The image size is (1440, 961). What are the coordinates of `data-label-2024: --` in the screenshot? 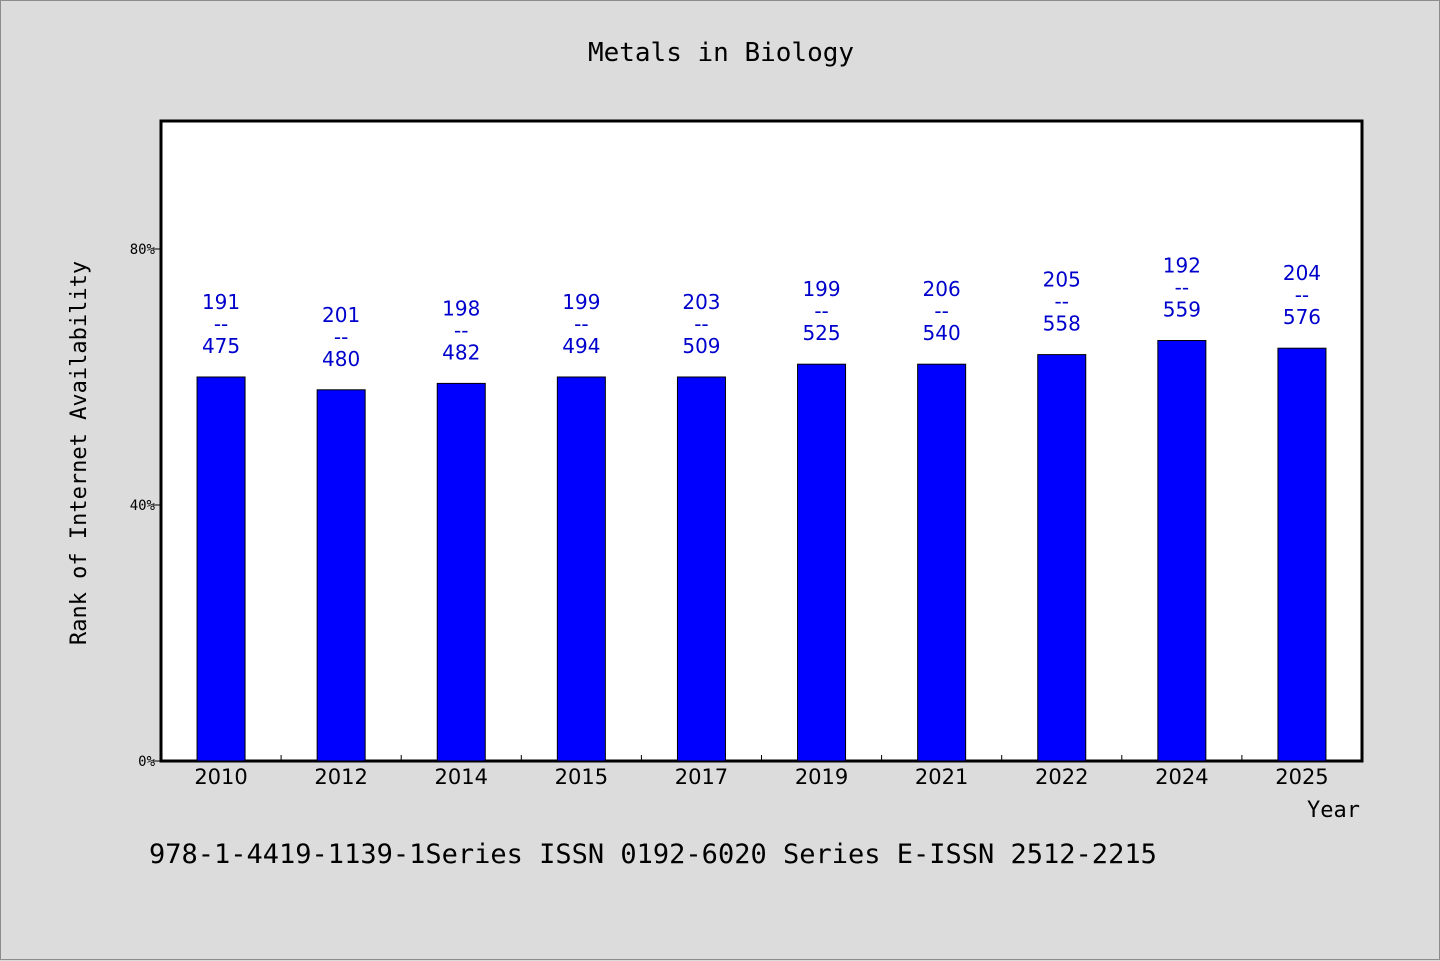 It's located at (1182, 288).